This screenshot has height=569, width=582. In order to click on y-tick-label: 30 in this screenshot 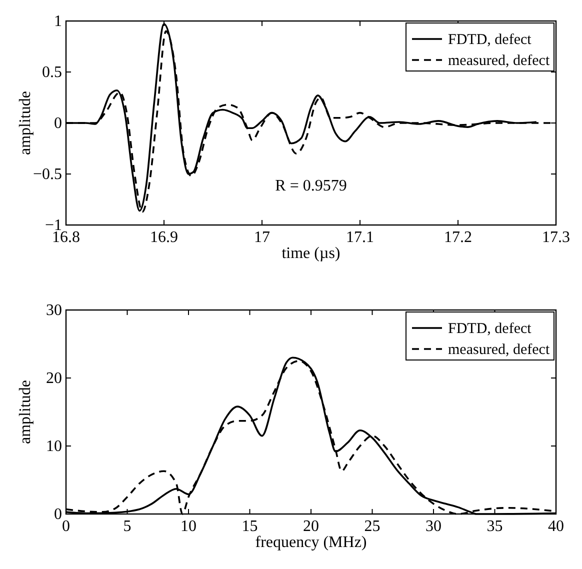, I will do `click(54, 310)`.